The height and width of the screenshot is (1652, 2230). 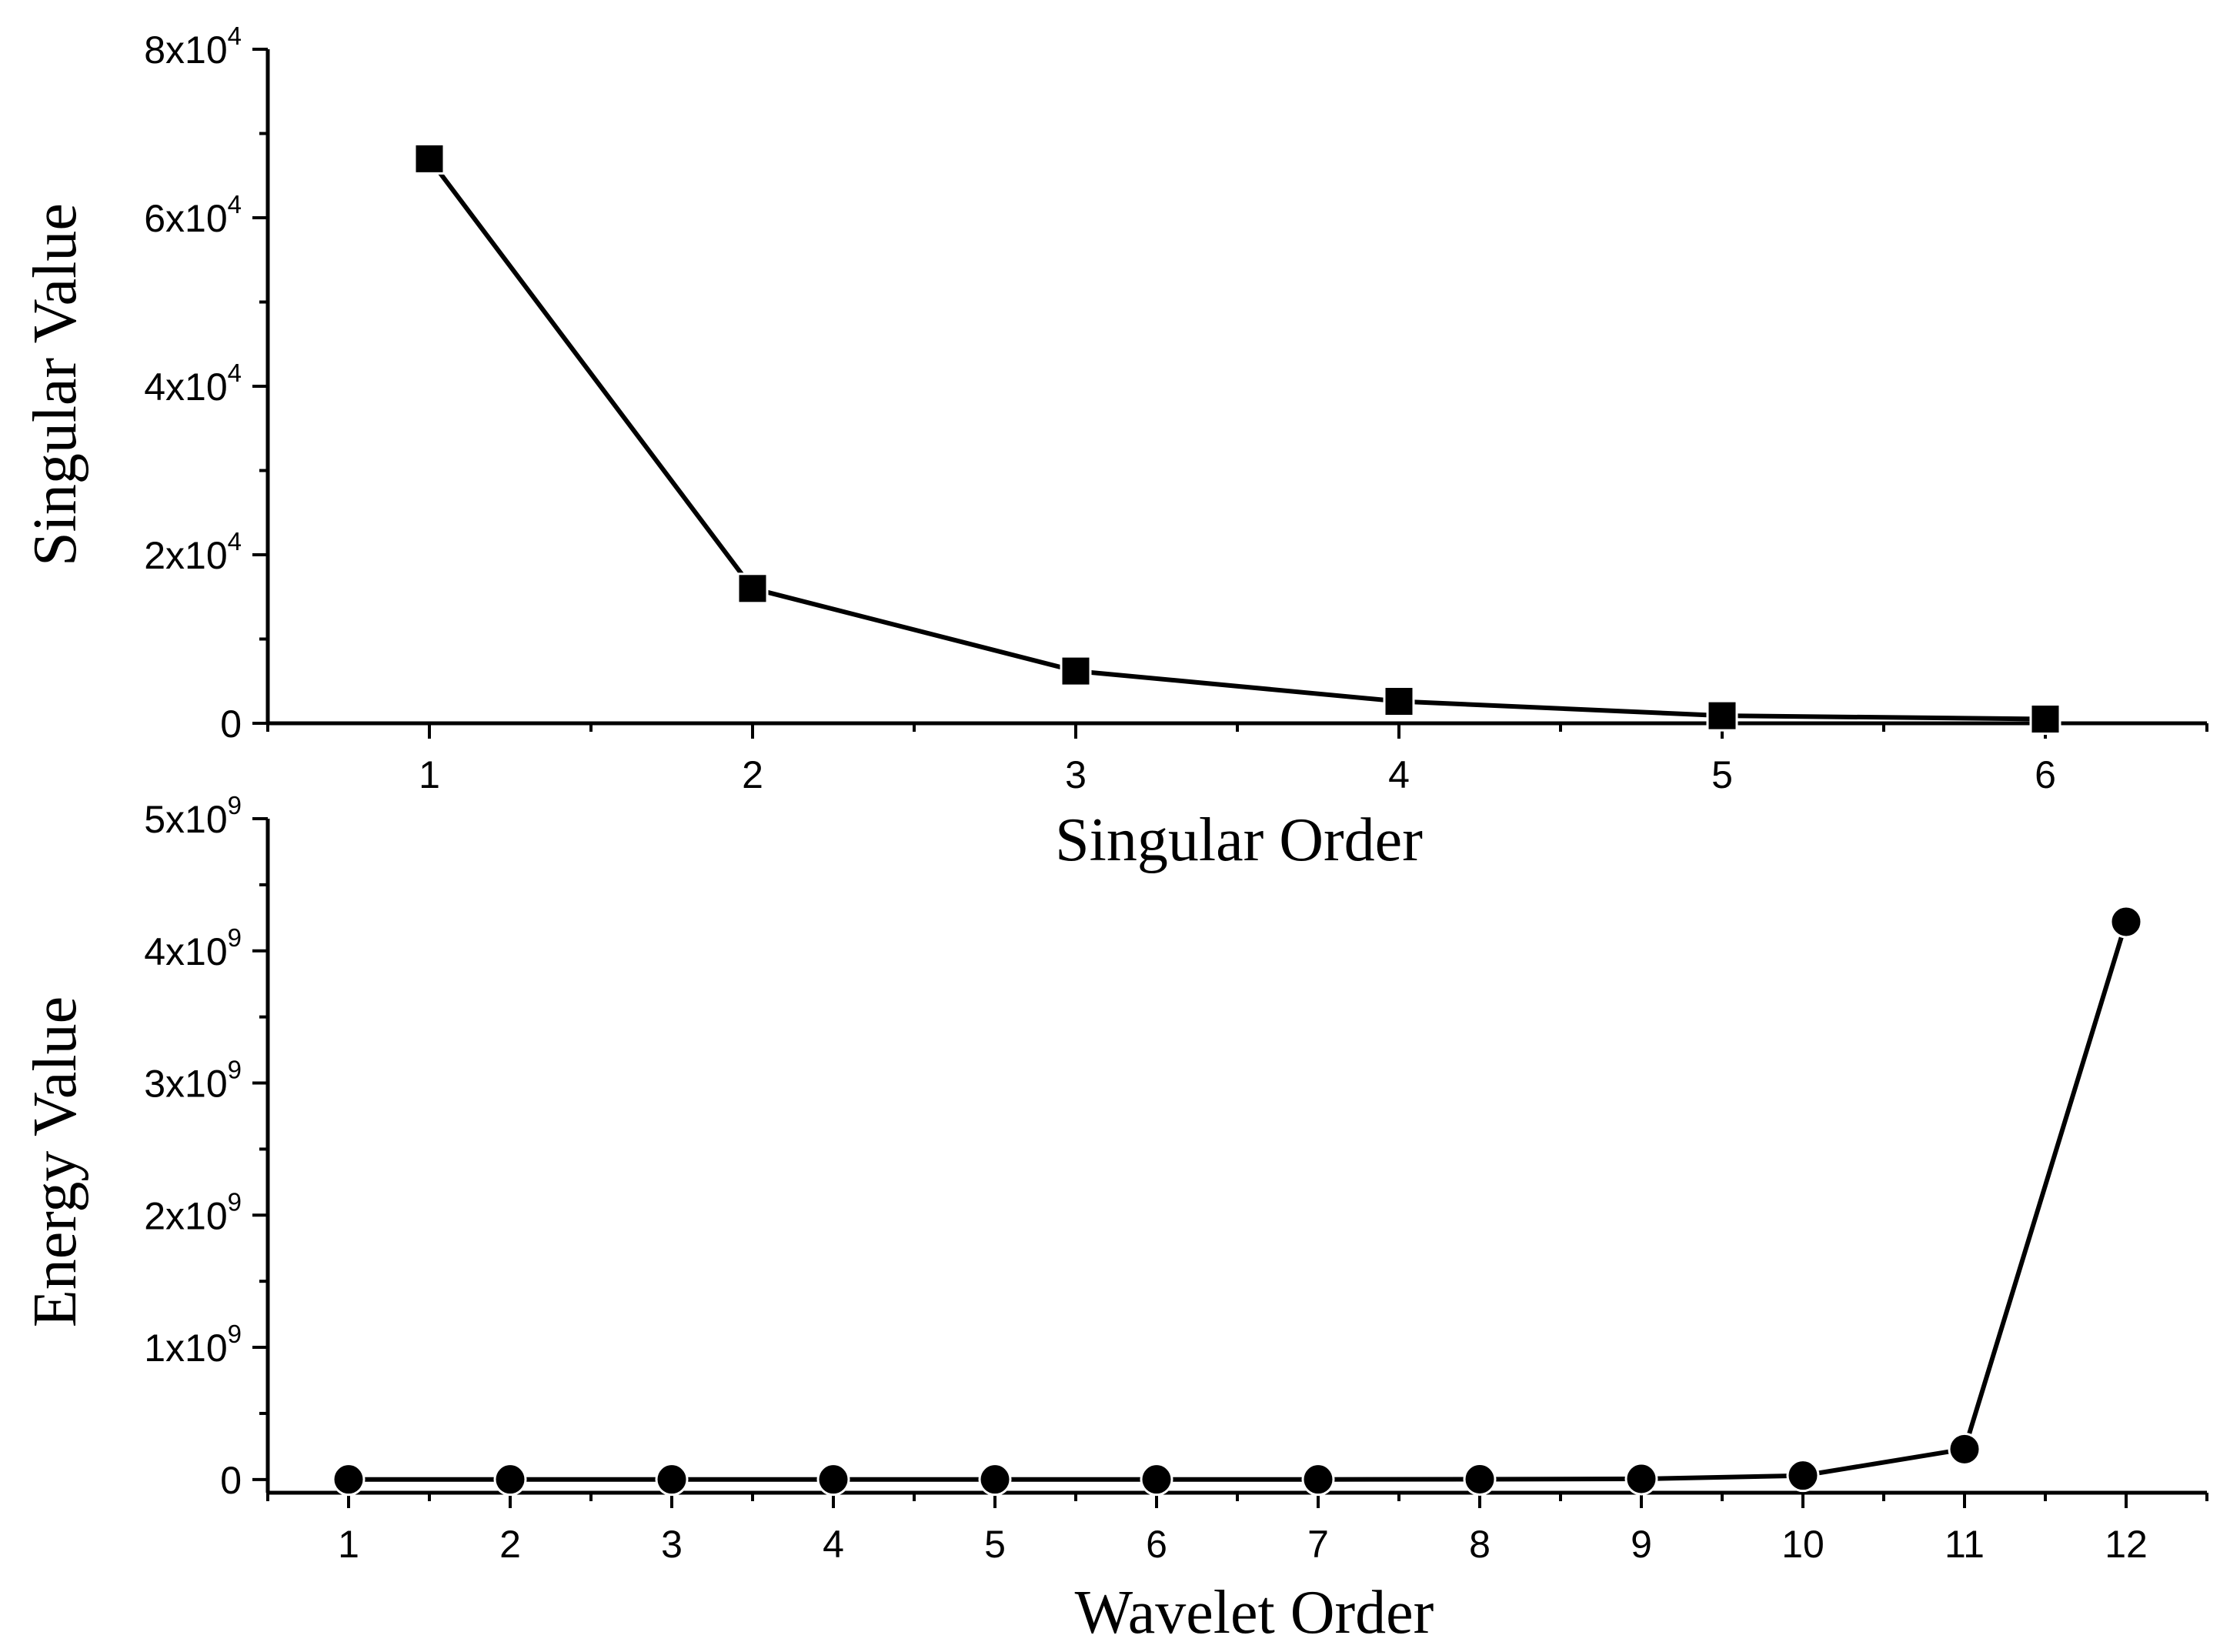 I want to click on y-tick-label: 4x10⁴, so click(x=193, y=384).